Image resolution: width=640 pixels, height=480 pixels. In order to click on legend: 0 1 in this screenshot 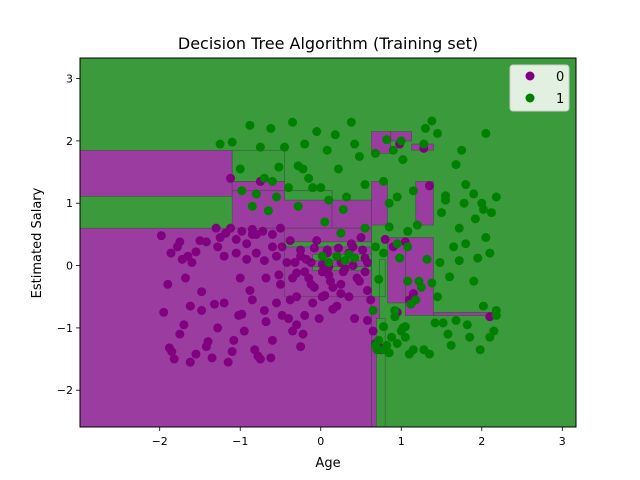, I will do `click(539, 88)`.